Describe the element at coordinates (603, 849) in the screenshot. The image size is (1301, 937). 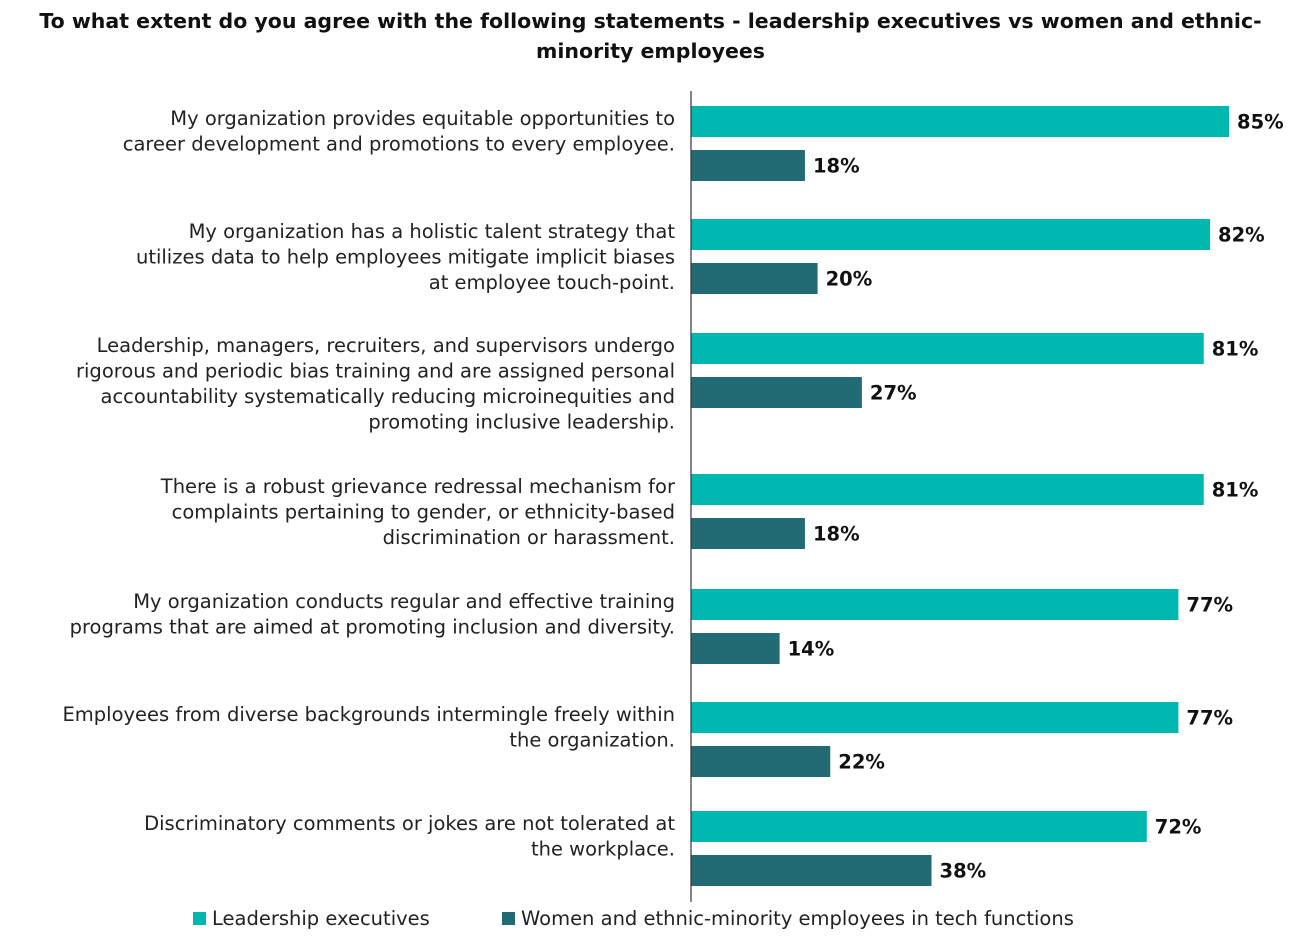
I see `category-label-line: the workplace.` at that location.